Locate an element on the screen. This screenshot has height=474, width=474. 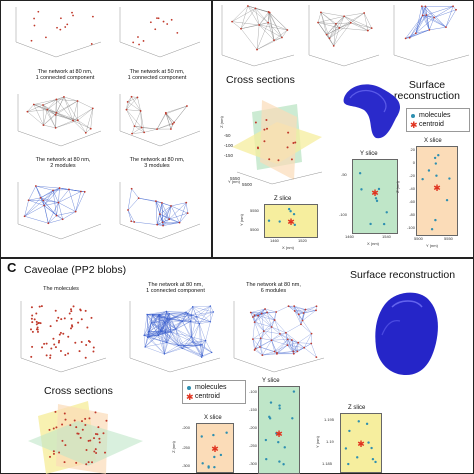
x-slice-tick-y0: 20 is located at coordinates (412, 149).